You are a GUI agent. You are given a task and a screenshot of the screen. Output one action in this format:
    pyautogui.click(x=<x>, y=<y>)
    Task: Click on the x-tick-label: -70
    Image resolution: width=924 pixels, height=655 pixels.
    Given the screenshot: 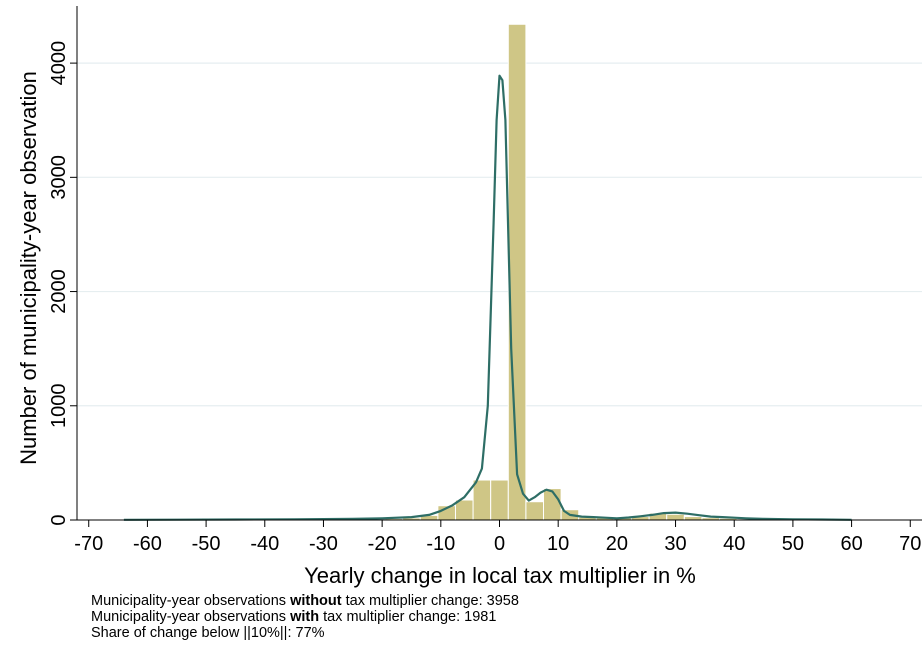 What is the action you would take?
    pyautogui.click(x=88, y=544)
    